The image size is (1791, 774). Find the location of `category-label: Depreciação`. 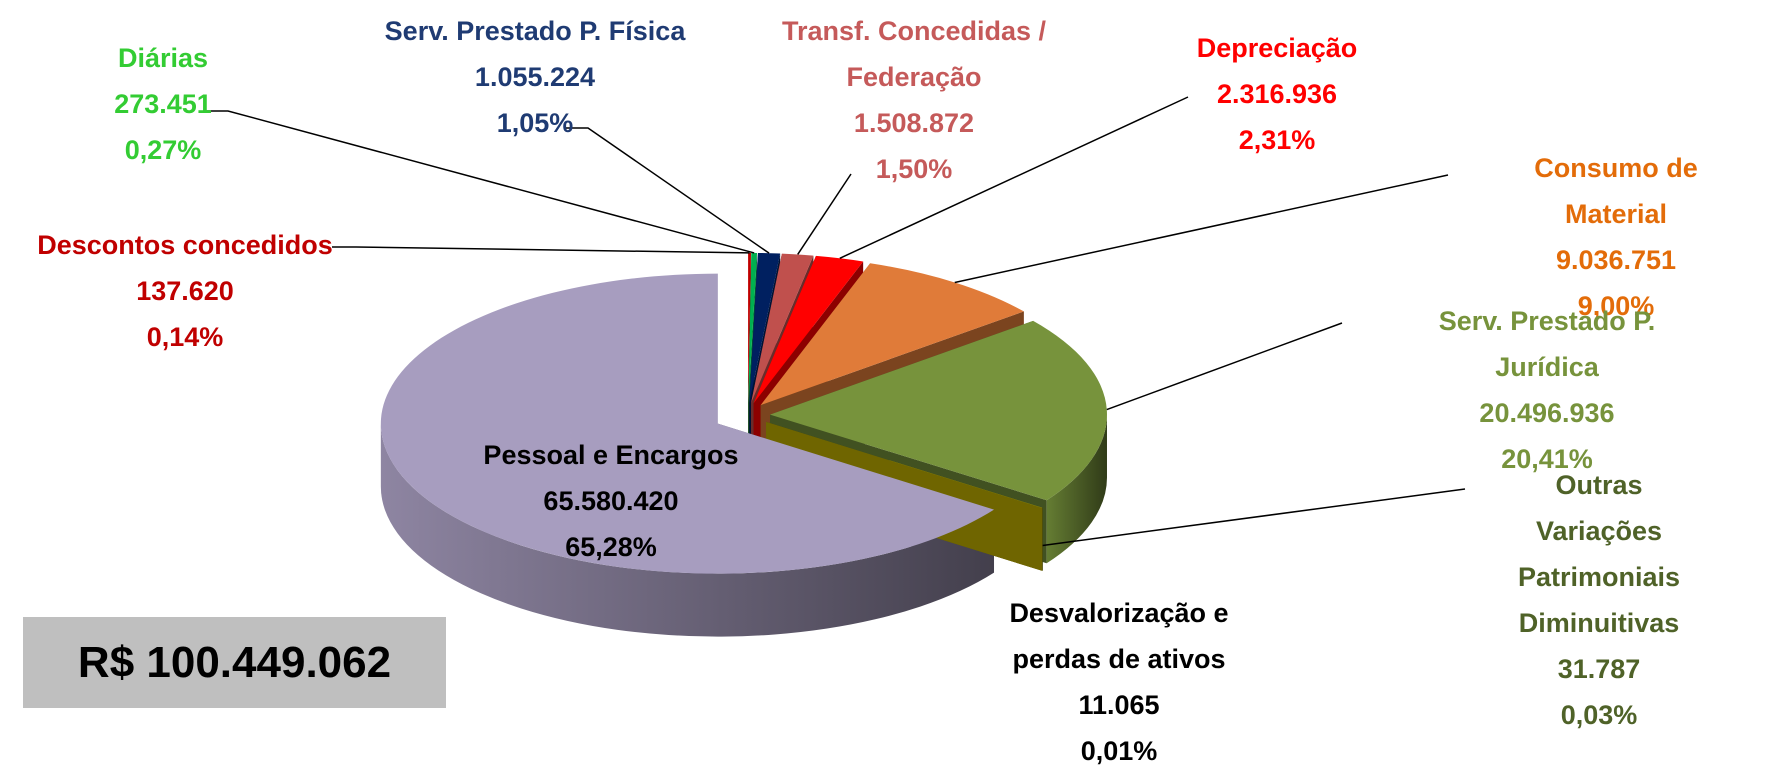

category-label: Depreciação is located at coordinates (1277, 48).